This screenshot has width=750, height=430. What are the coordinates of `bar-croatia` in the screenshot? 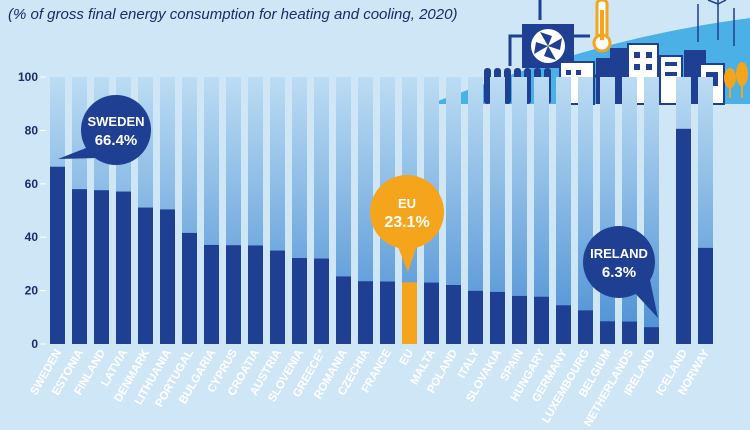 It's located at (255, 294).